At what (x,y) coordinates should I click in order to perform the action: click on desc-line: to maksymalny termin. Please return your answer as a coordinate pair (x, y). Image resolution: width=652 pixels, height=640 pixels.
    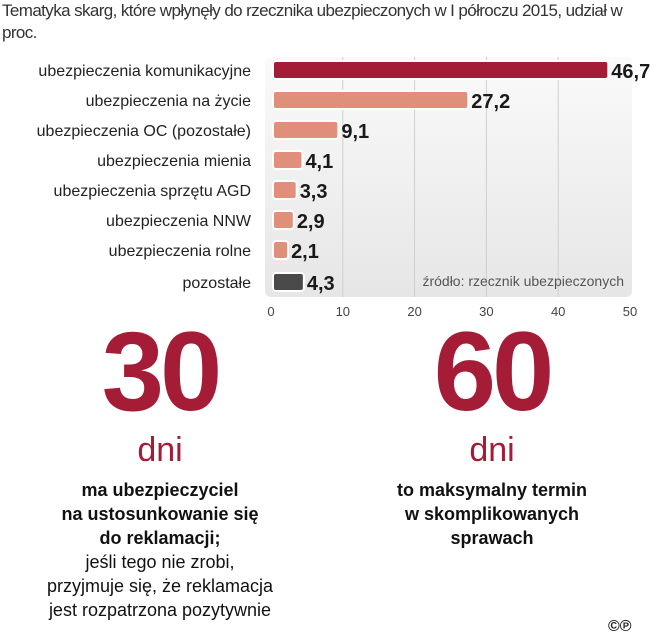
    Looking at the image, I should click on (492, 490).